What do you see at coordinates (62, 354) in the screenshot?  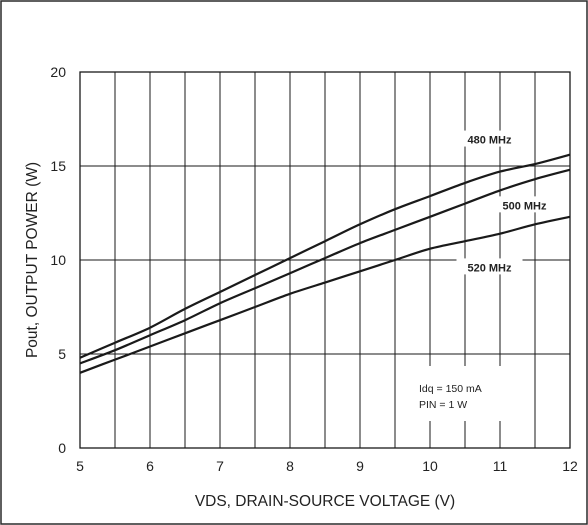 I see `y-tick-label: 5` at bounding box center [62, 354].